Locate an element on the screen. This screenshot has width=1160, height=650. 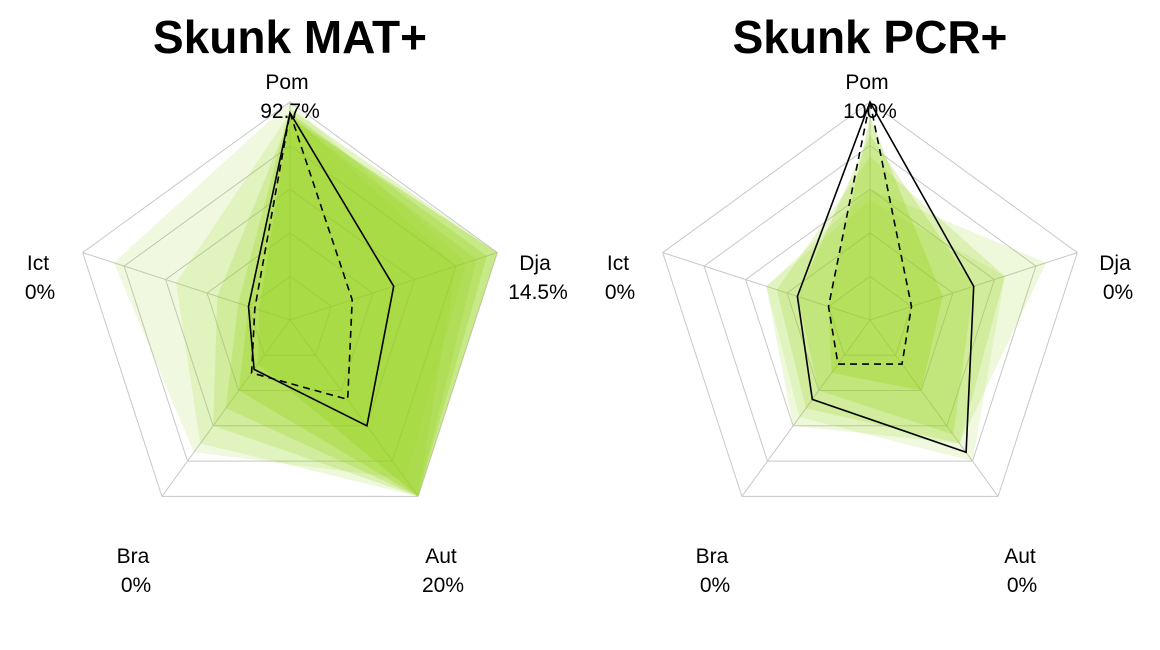
chart-title-mat: Skunk MAT+ is located at coordinates (290, 37).